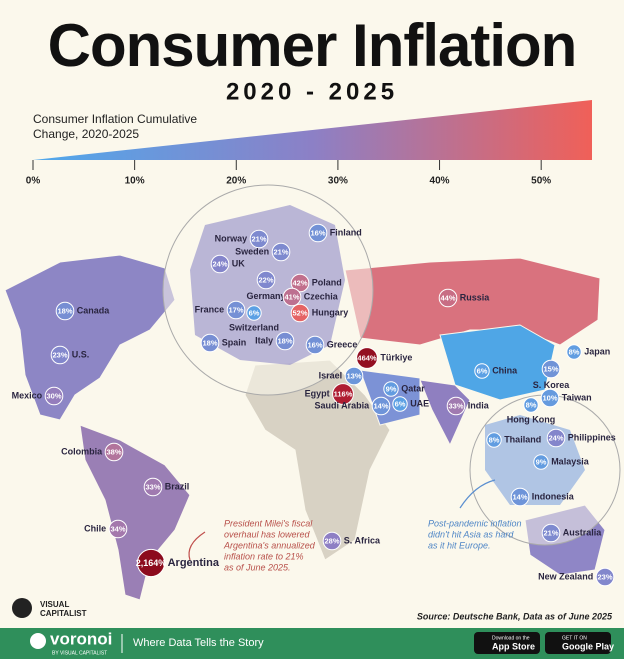 This screenshot has height=659, width=624. I want to click on region-name: U.S., so click(81, 354).